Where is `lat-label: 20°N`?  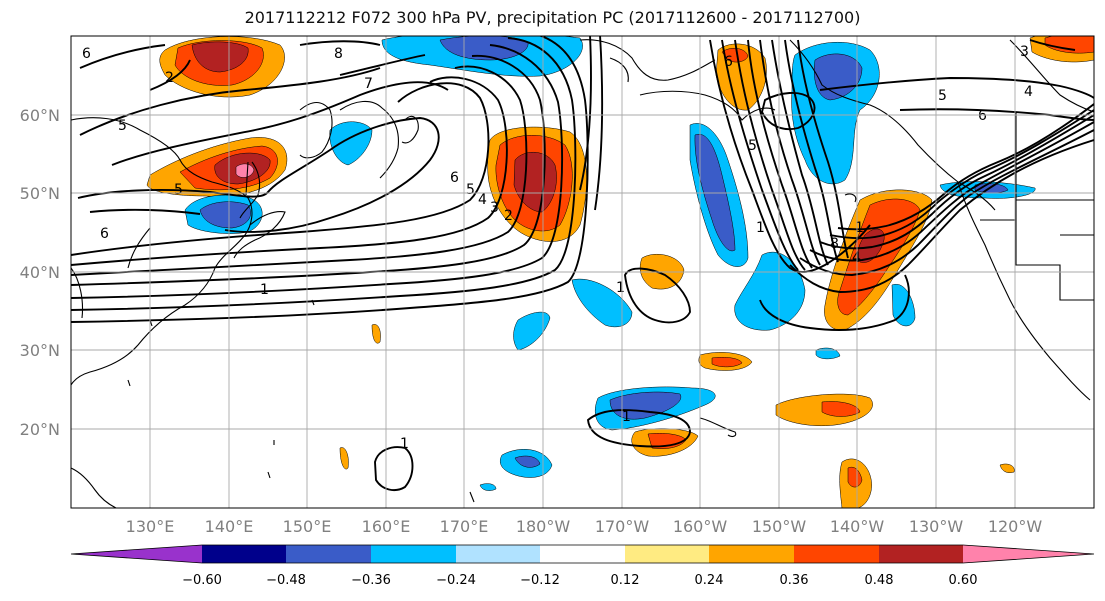 lat-label: 20°N is located at coordinates (40, 429).